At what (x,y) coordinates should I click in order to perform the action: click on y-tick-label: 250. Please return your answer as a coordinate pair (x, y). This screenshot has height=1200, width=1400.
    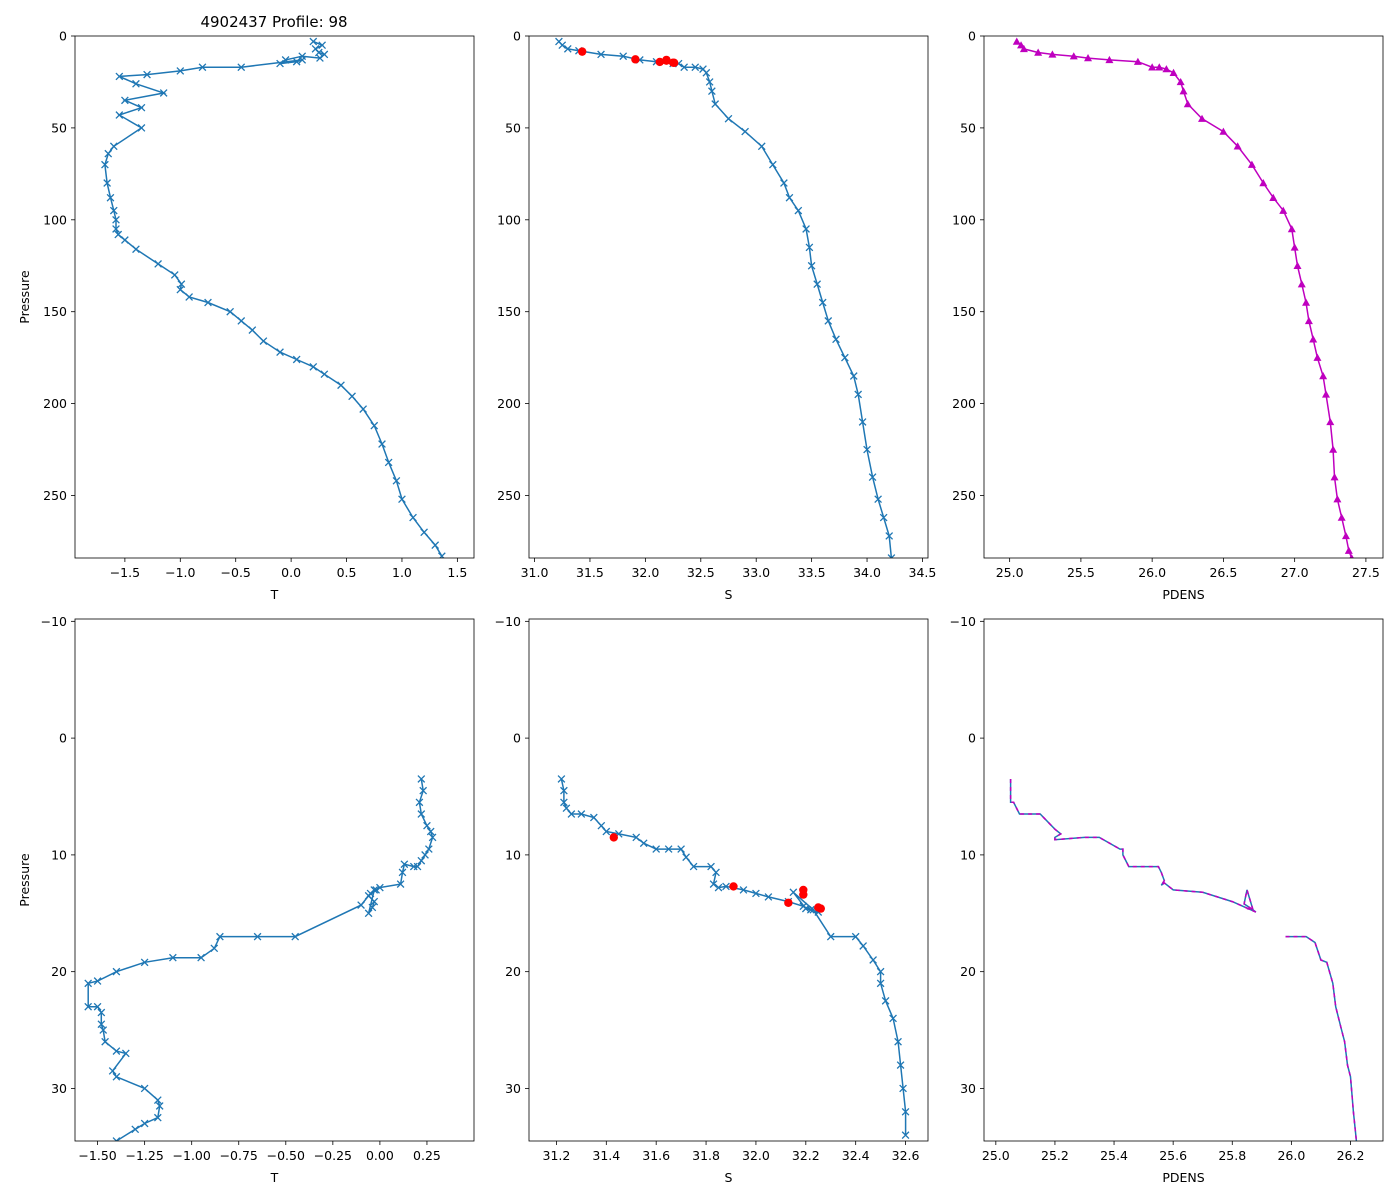
    Looking at the image, I should click on (964, 495).